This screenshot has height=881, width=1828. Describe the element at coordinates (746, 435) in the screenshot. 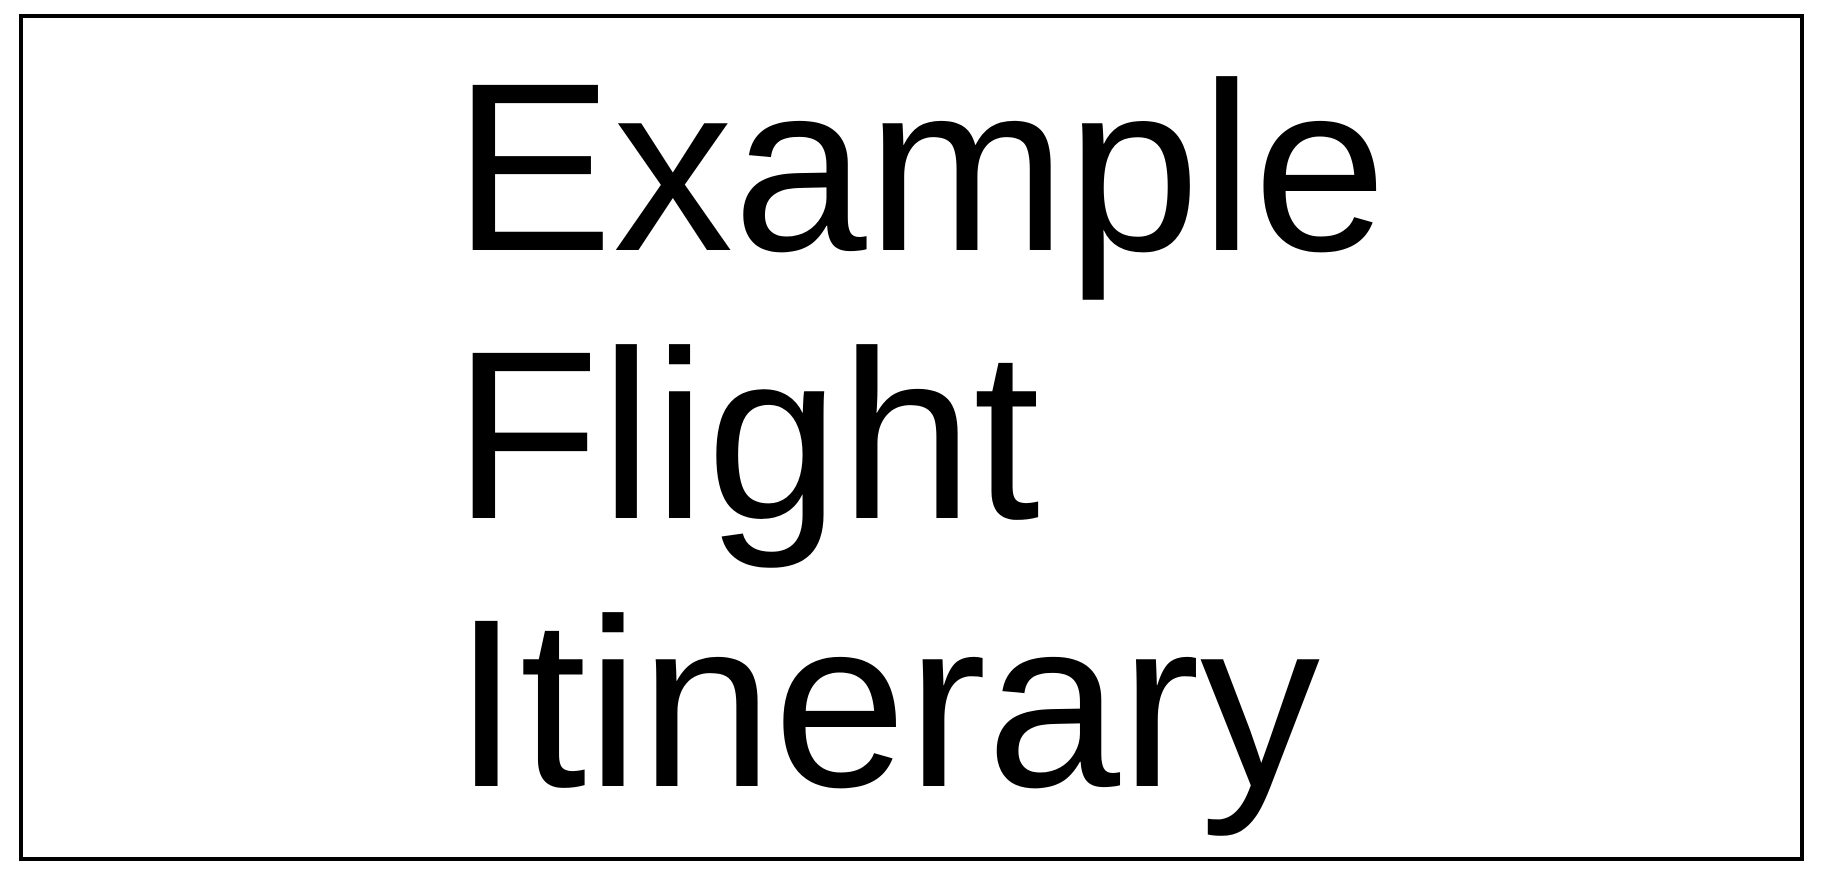

I see `title-line-flight: Flight` at that location.